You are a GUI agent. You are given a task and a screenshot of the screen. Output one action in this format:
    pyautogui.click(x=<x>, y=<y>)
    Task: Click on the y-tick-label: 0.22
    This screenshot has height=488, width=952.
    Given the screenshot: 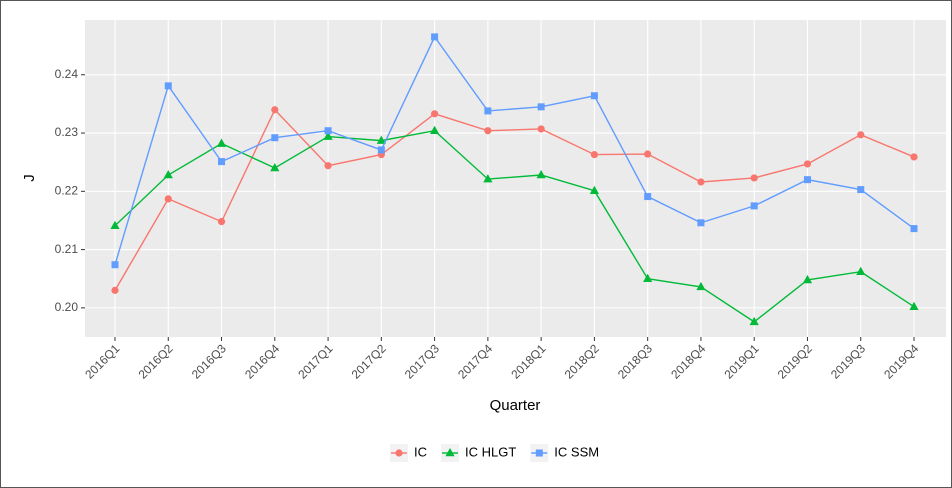 What is the action you would take?
    pyautogui.click(x=67, y=190)
    